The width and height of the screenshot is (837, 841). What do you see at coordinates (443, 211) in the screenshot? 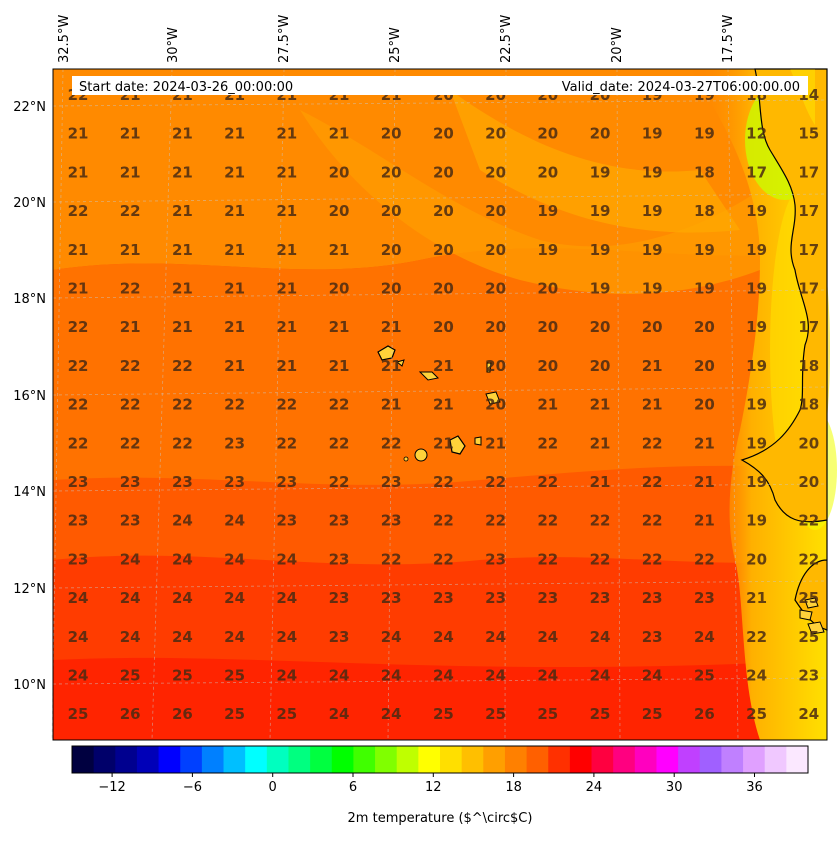
I see `value-label-r3-c7: 20` at bounding box center [443, 211].